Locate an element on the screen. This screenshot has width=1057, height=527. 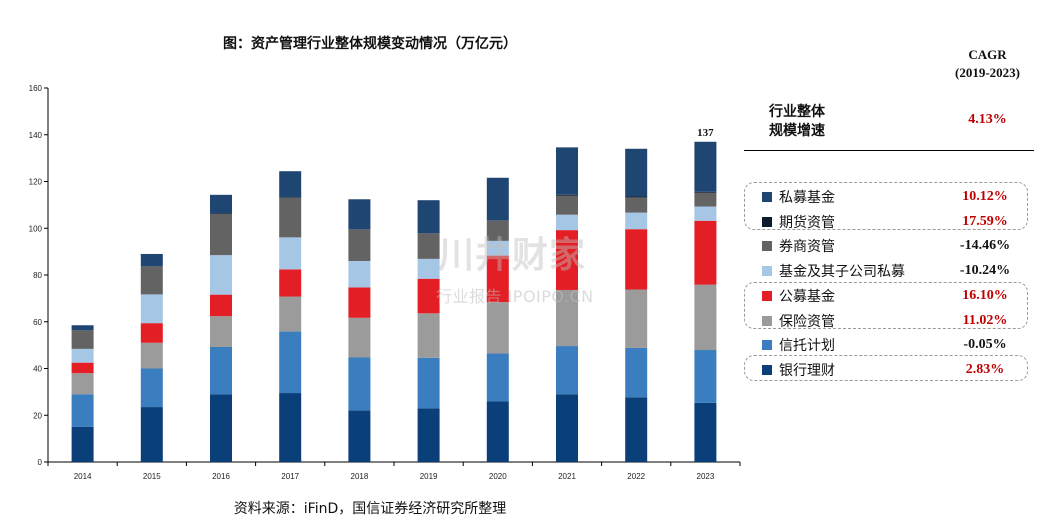
legend-item: 私募基金 10.12% is located at coordinates (900, 197).